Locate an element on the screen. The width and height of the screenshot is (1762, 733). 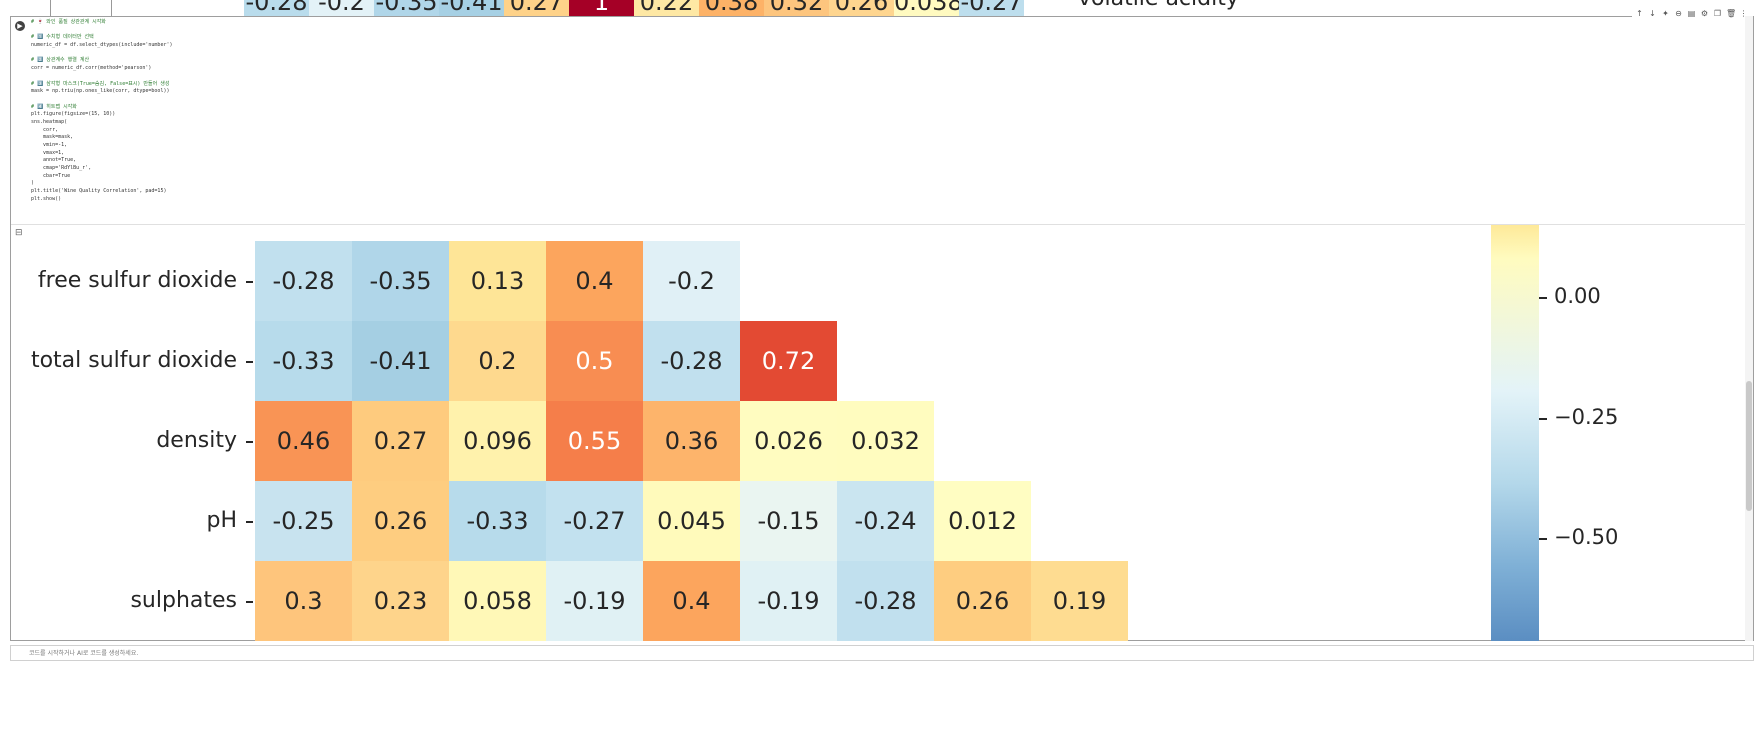
previous-heatmap-cell: -0.41 is located at coordinates (471, 8).